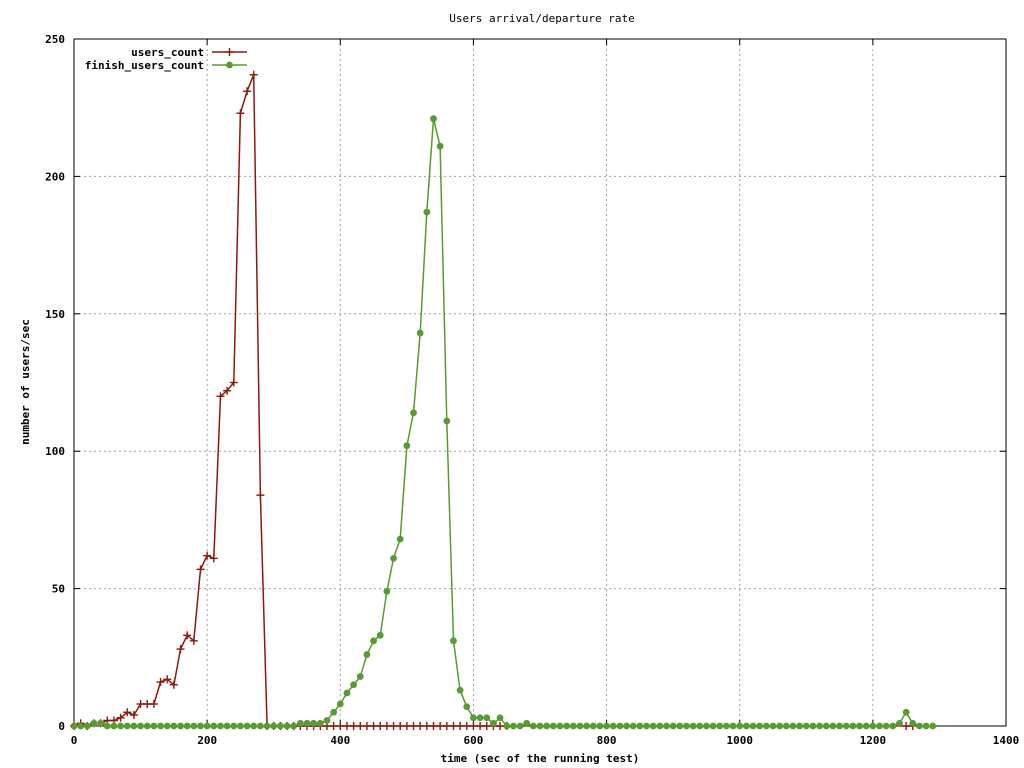  What do you see at coordinates (607, 740) in the screenshot?
I see `x-tick-label: 800` at bounding box center [607, 740].